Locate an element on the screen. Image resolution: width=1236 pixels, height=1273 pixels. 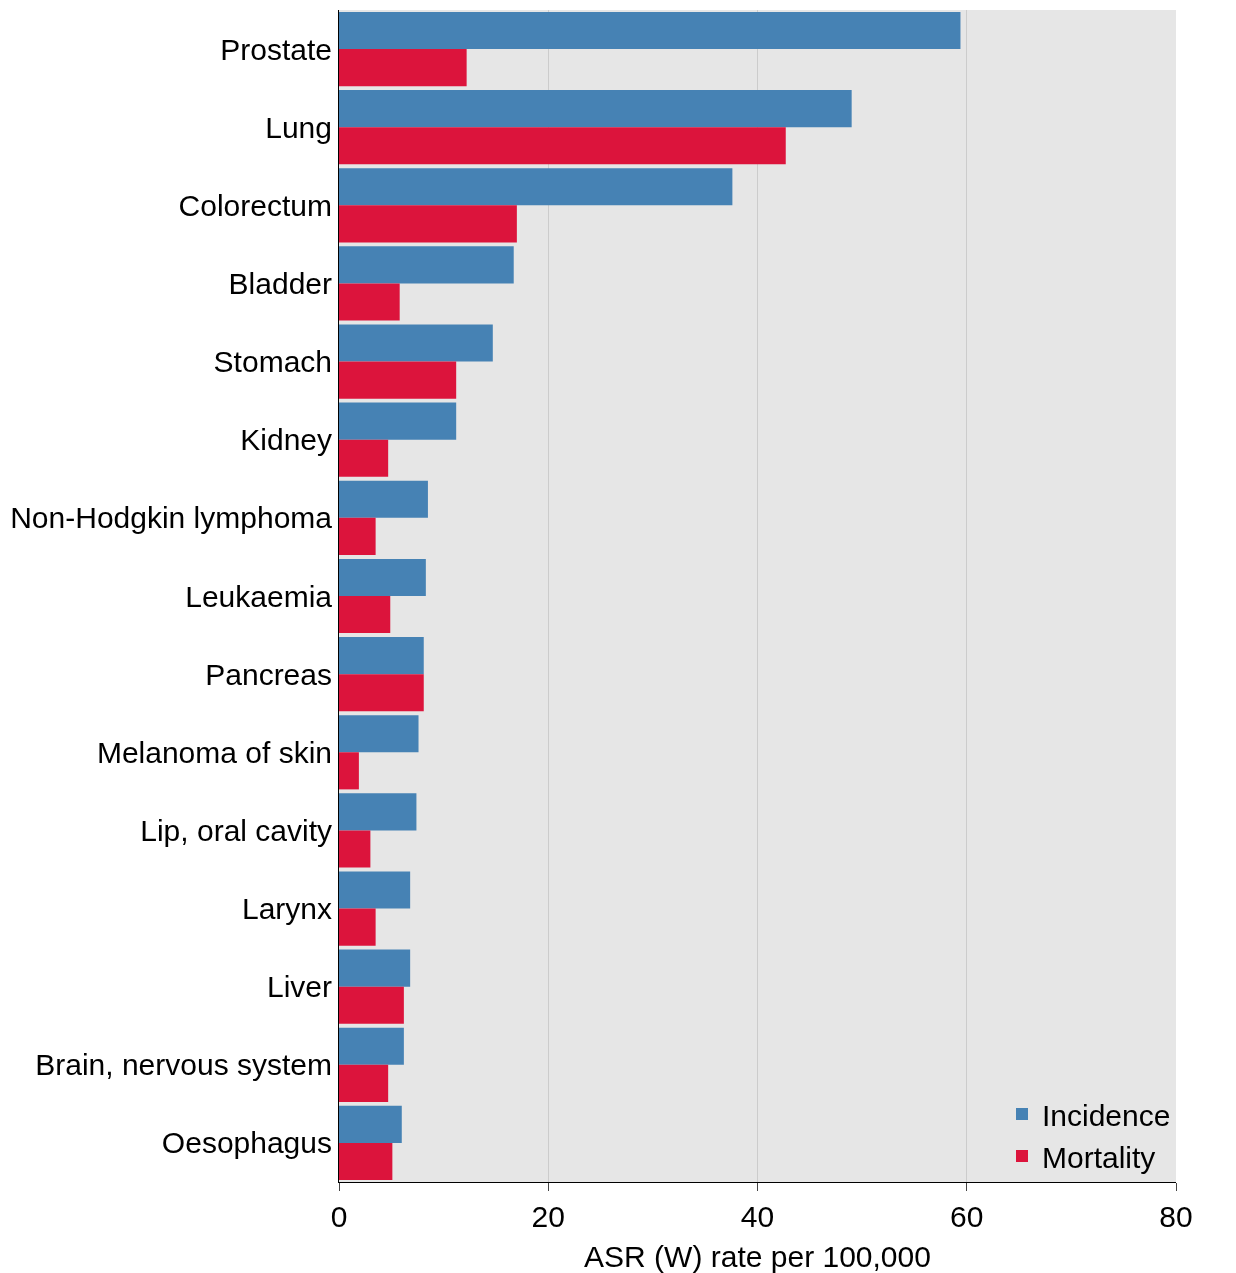
y-tick-label: Leukaemia is located at coordinates (259, 596).